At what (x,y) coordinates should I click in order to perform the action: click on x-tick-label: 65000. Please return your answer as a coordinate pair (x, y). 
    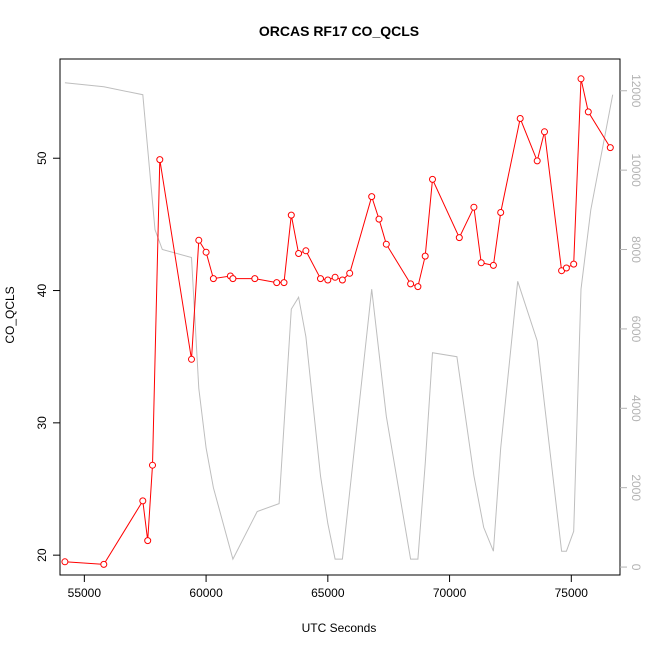
    Looking at the image, I should click on (328, 593).